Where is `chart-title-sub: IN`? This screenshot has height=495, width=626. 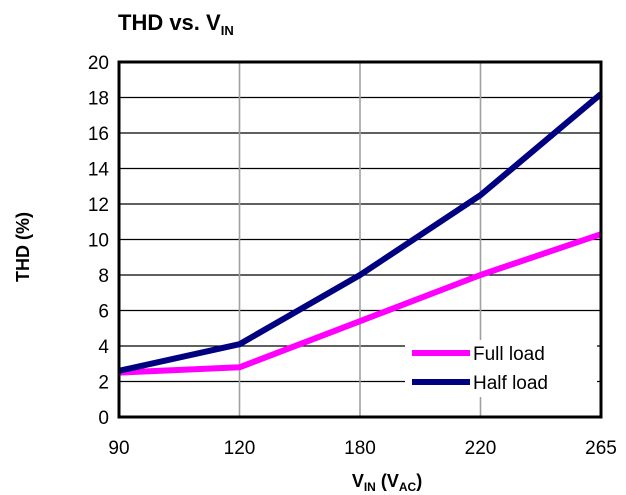 chart-title-sub: IN is located at coordinates (227, 30).